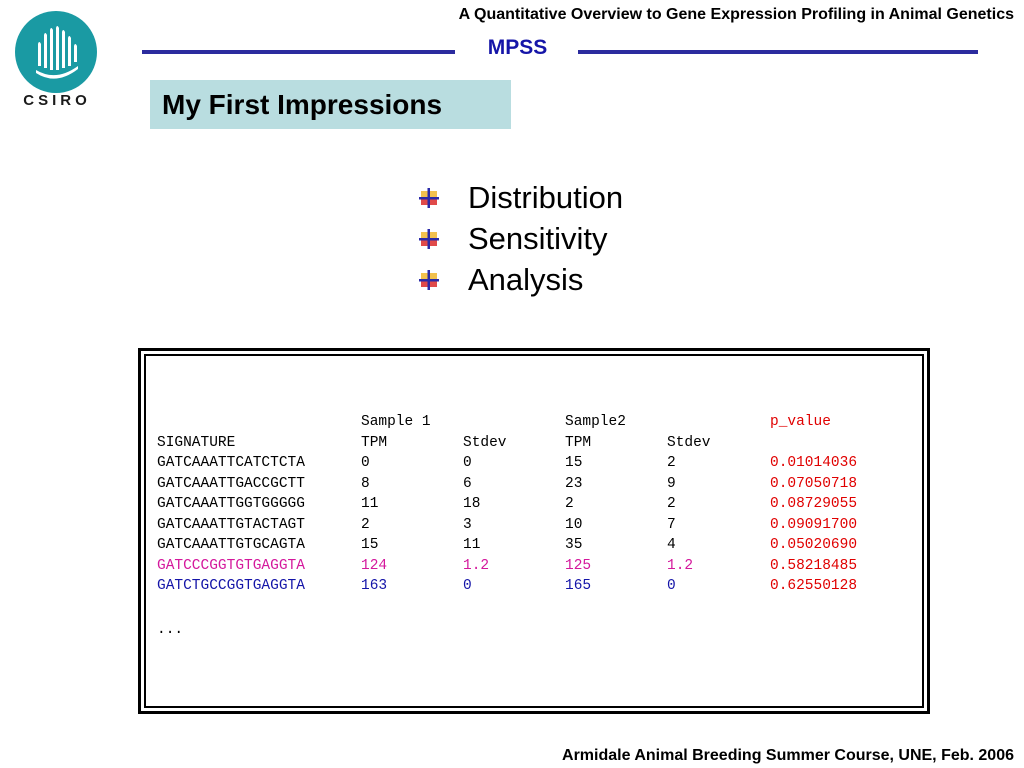 This screenshot has height=768, width=1024. I want to click on table-group-header-row: Sample 1 Sample2 p_value, so click(507, 422).